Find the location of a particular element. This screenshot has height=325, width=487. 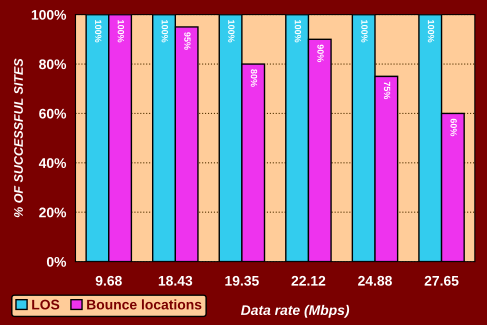

data-label: 90% is located at coordinates (320, 53).